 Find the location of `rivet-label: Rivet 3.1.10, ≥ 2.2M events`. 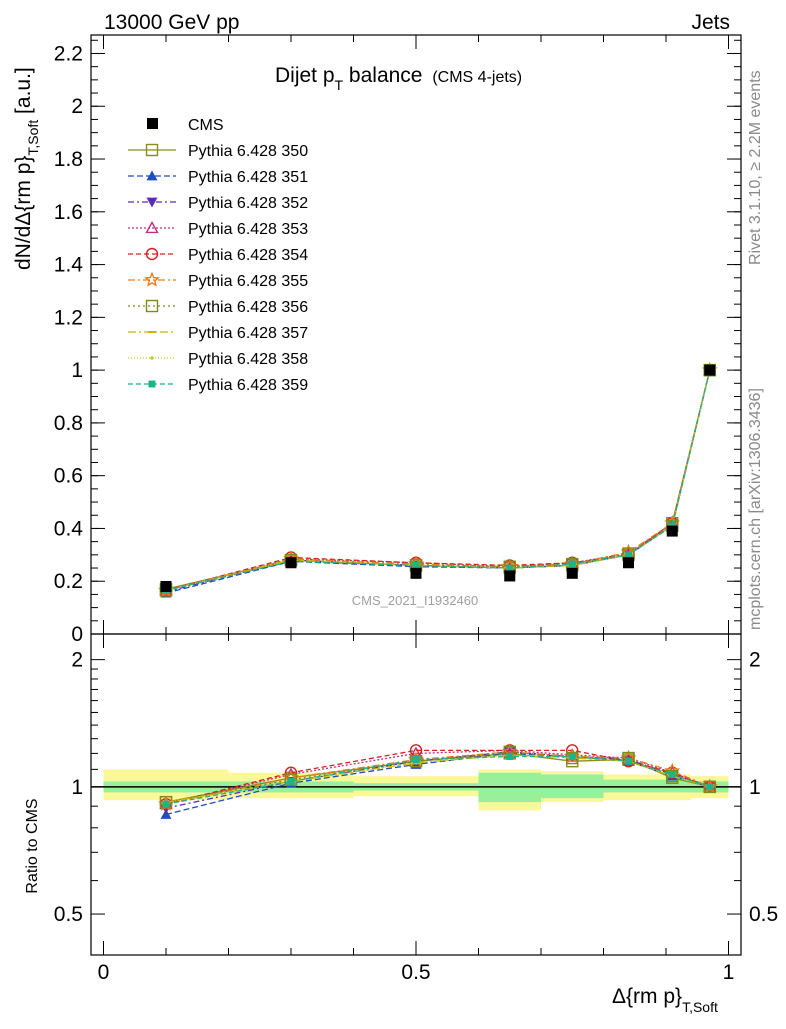

rivet-label: Rivet 3.1.10, ≥ 2.2M events is located at coordinates (755, 167).